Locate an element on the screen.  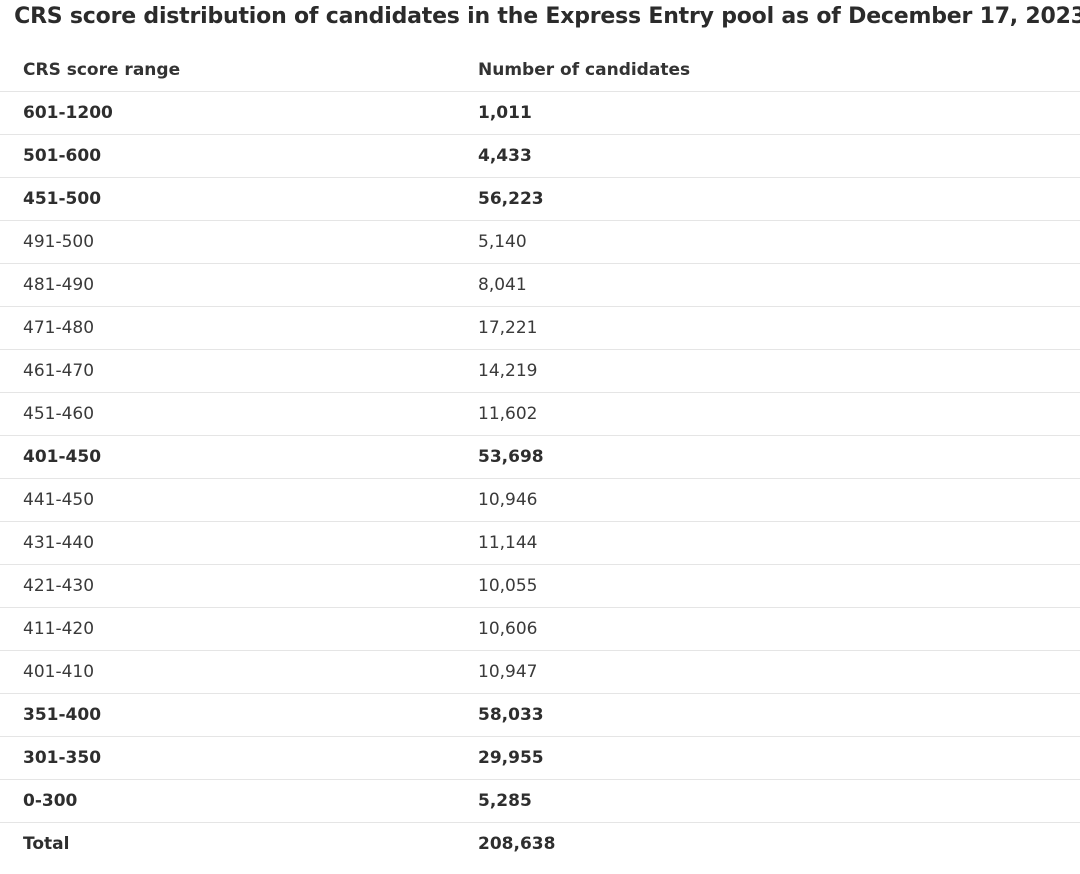
cell-crs-score-range: 451-460 is located at coordinates (239, 414).